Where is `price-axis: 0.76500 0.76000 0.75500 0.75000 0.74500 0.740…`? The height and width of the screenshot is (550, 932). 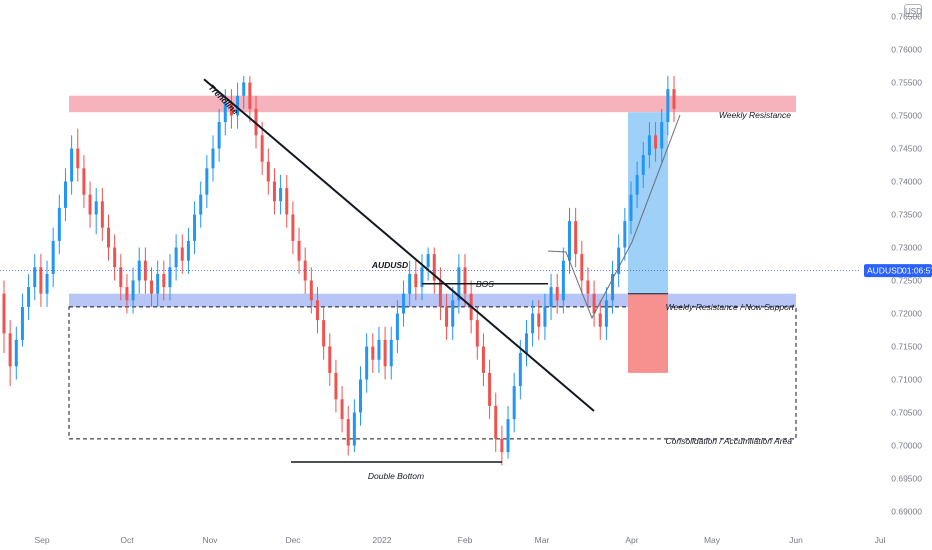
price-axis: 0.76500 0.76000 0.75500 0.75000 0.74500 0.740… is located at coordinates (906, 264).